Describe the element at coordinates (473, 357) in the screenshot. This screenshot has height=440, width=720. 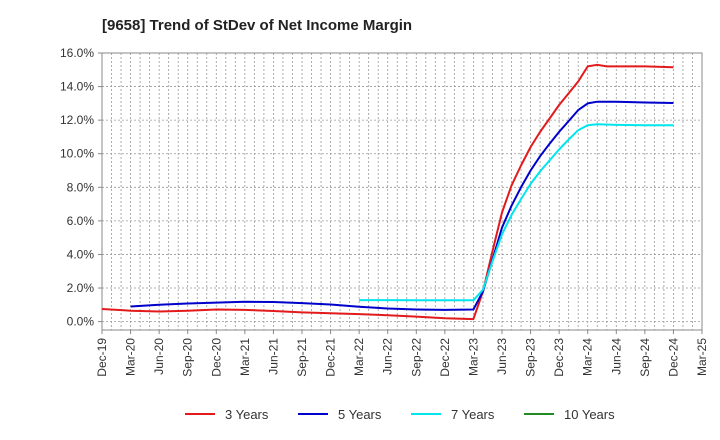
I see `x-tick-label: Mar-23` at that location.